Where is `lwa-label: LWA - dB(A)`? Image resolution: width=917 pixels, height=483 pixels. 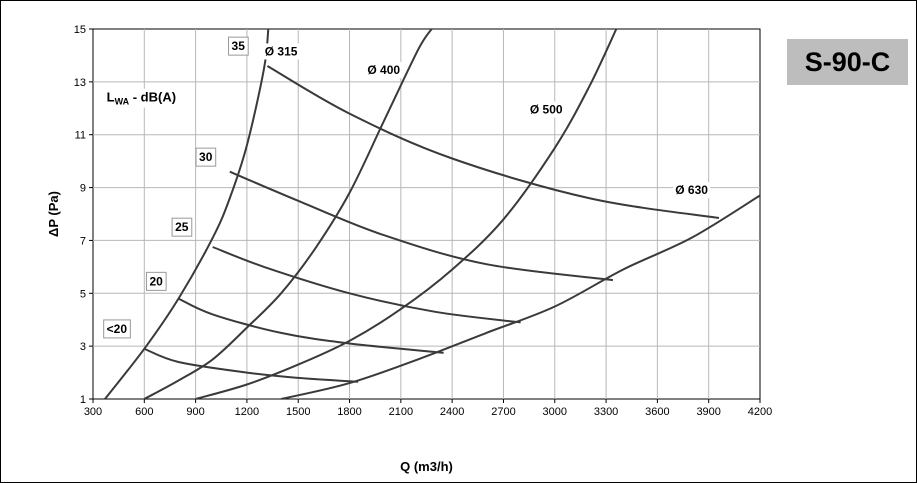 lwa-label: LWA - dB(A) is located at coordinates (141, 98).